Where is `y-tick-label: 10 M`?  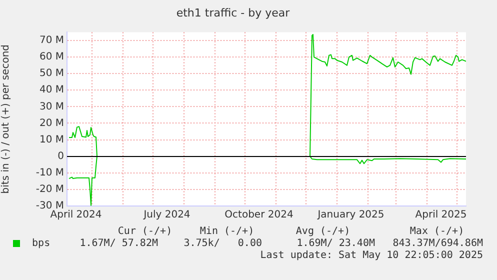
y-tick-label: 10 M is located at coordinates (51, 140).